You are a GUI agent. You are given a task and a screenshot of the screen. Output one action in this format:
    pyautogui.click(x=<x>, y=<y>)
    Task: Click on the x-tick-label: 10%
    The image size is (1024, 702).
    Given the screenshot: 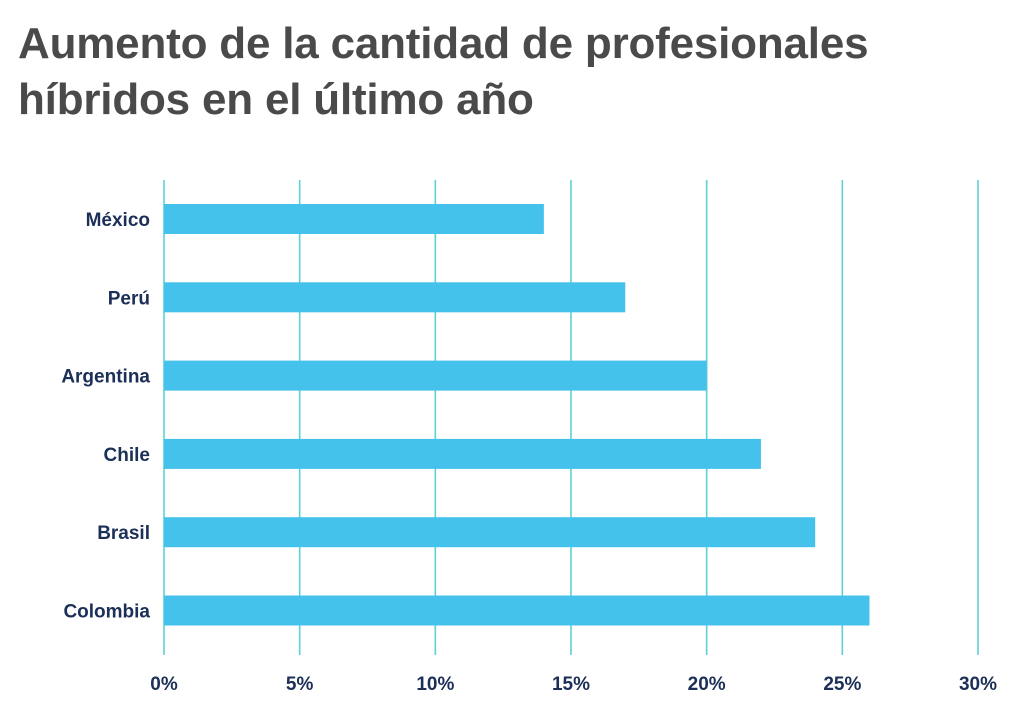 What is the action you would take?
    pyautogui.click(x=435, y=684)
    